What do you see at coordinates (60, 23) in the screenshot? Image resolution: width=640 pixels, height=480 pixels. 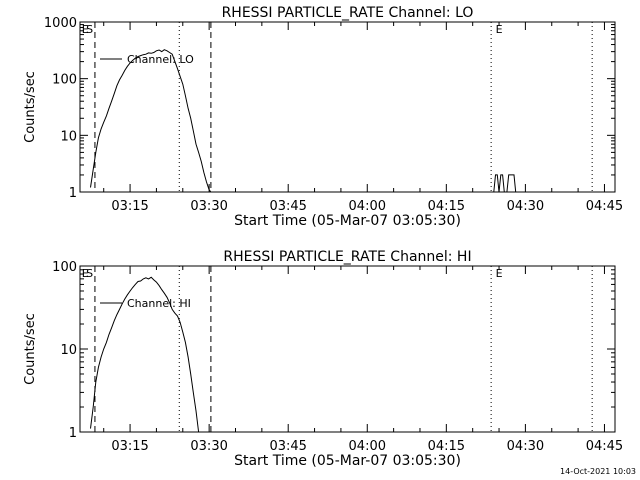 I see `y-tick-label: 1000` at bounding box center [60, 23].